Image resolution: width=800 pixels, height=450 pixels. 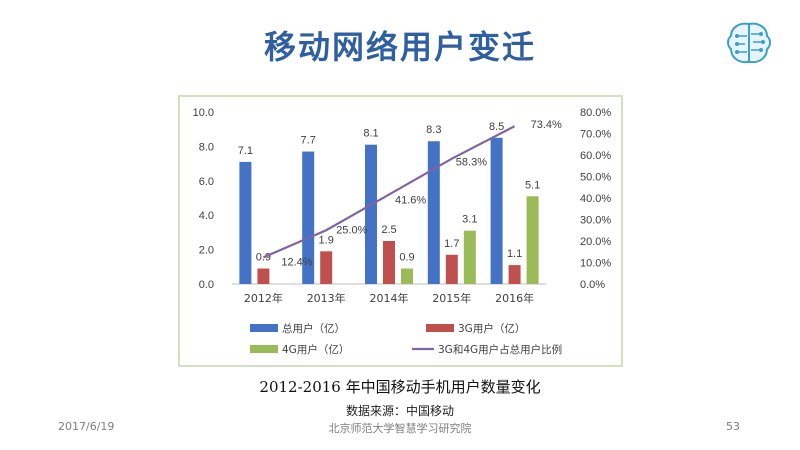 What do you see at coordinates (203, 113) in the screenshot?
I see `y-left-tick-label: 10.0` at bounding box center [203, 113].